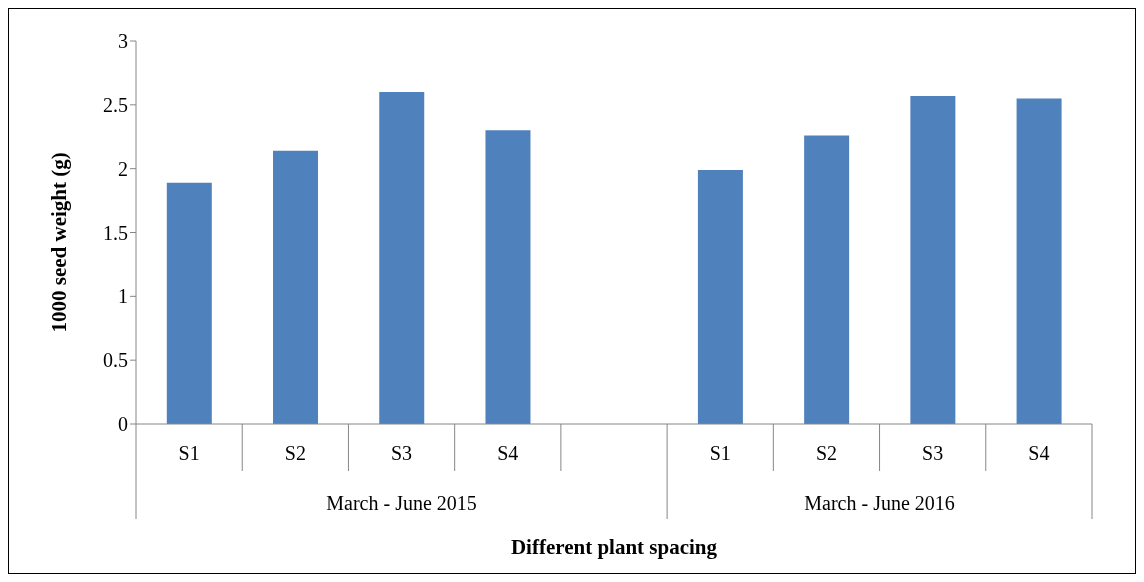  I want to click on x-axis-title: Different plant spacing, so click(614, 547).